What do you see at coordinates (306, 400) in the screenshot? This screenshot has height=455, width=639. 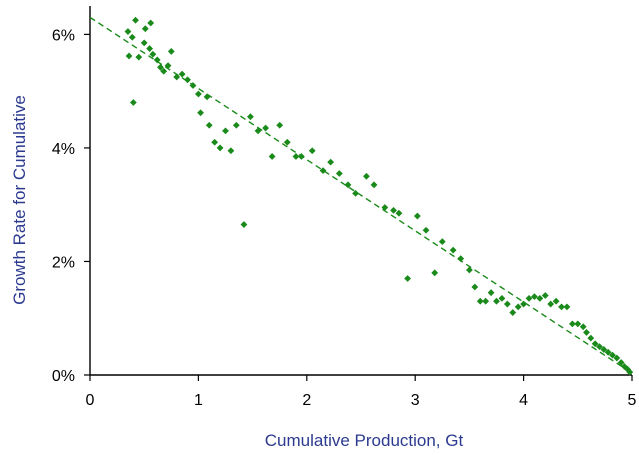 I see `x-tick-label: 2` at bounding box center [306, 400].